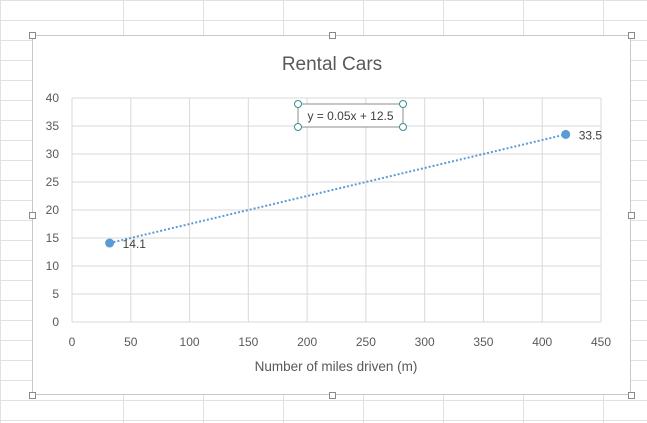  What do you see at coordinates (336, 366) in the screenshot?
I see `x-axis-title: Number of miles driven (m)` at bounding box center [336, 366].